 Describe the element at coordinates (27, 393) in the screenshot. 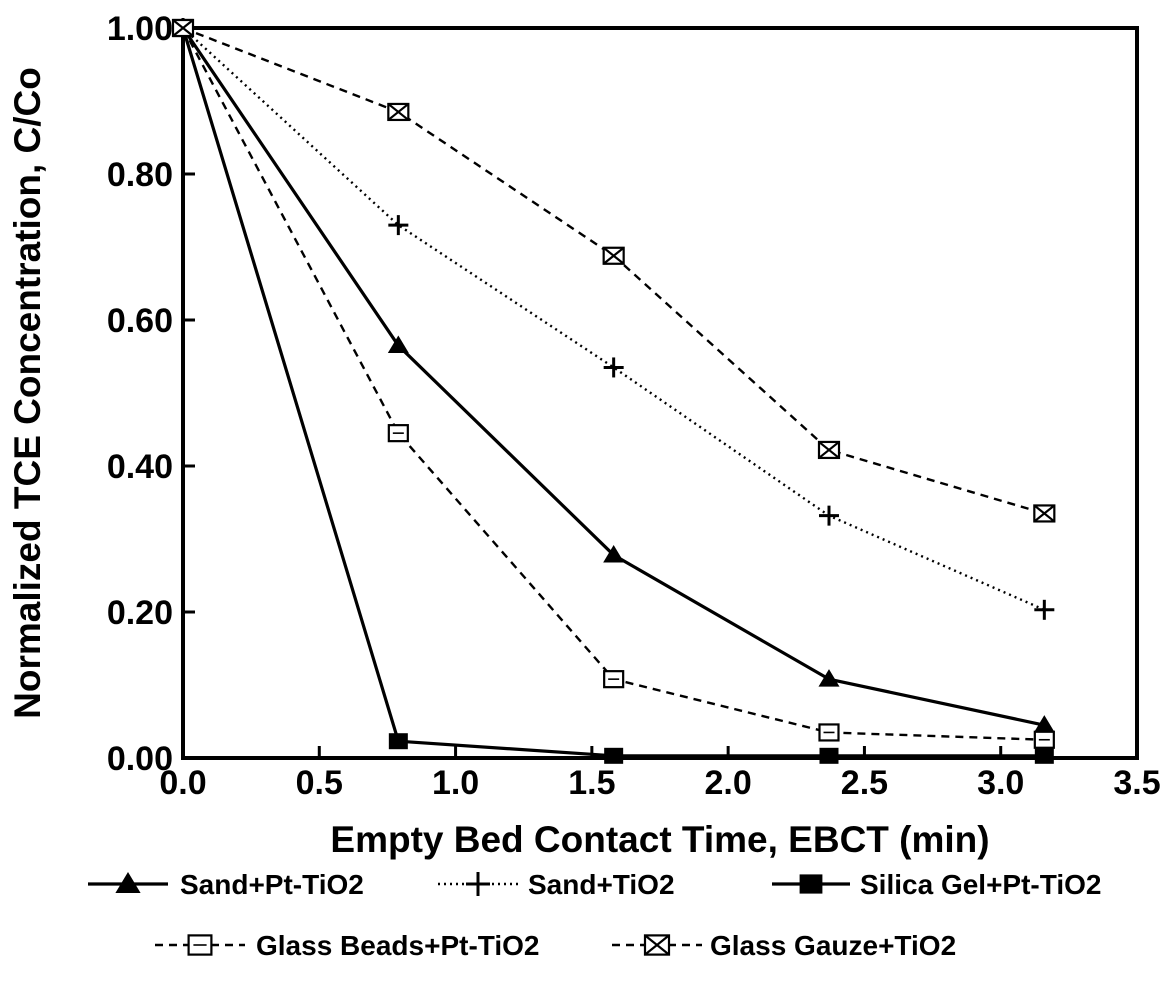

I see `y-axis-title: Normalized TCE Concentration, C/Co` at that location.